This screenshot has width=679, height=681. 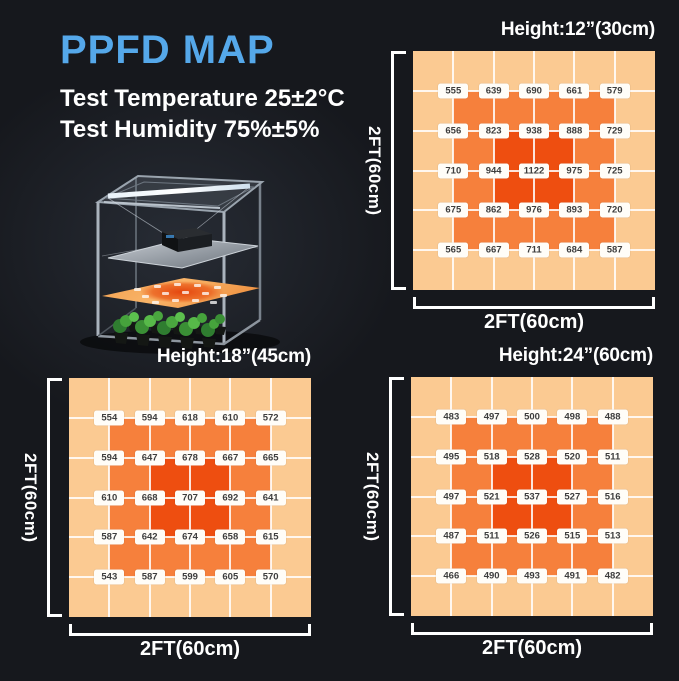 I want to click on ppfd-value-chip: 711, so click(x=534, y=250).